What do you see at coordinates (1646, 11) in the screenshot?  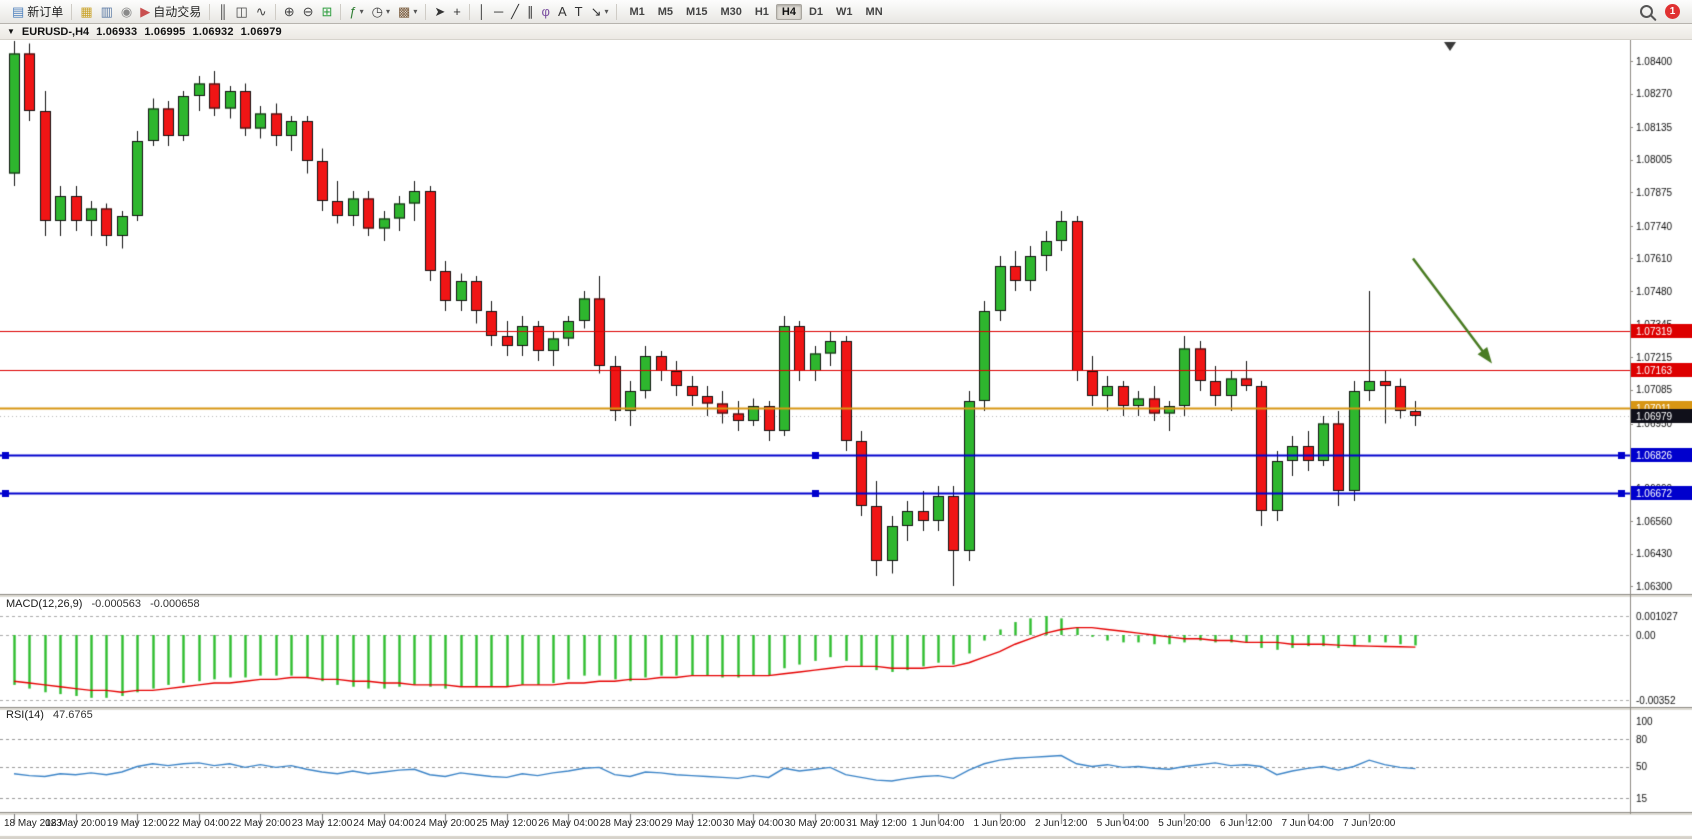 I see `search-icon` at bounding box center [1646, 11].